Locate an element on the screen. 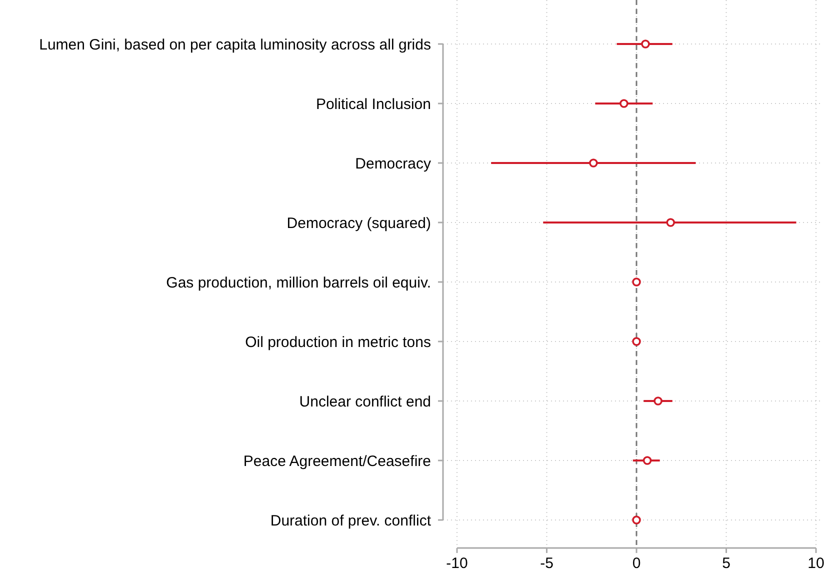 Image resolution: width=824 pixels, height=576 pixels. x-tick-label: -10 is located at coordinates (457, 563).